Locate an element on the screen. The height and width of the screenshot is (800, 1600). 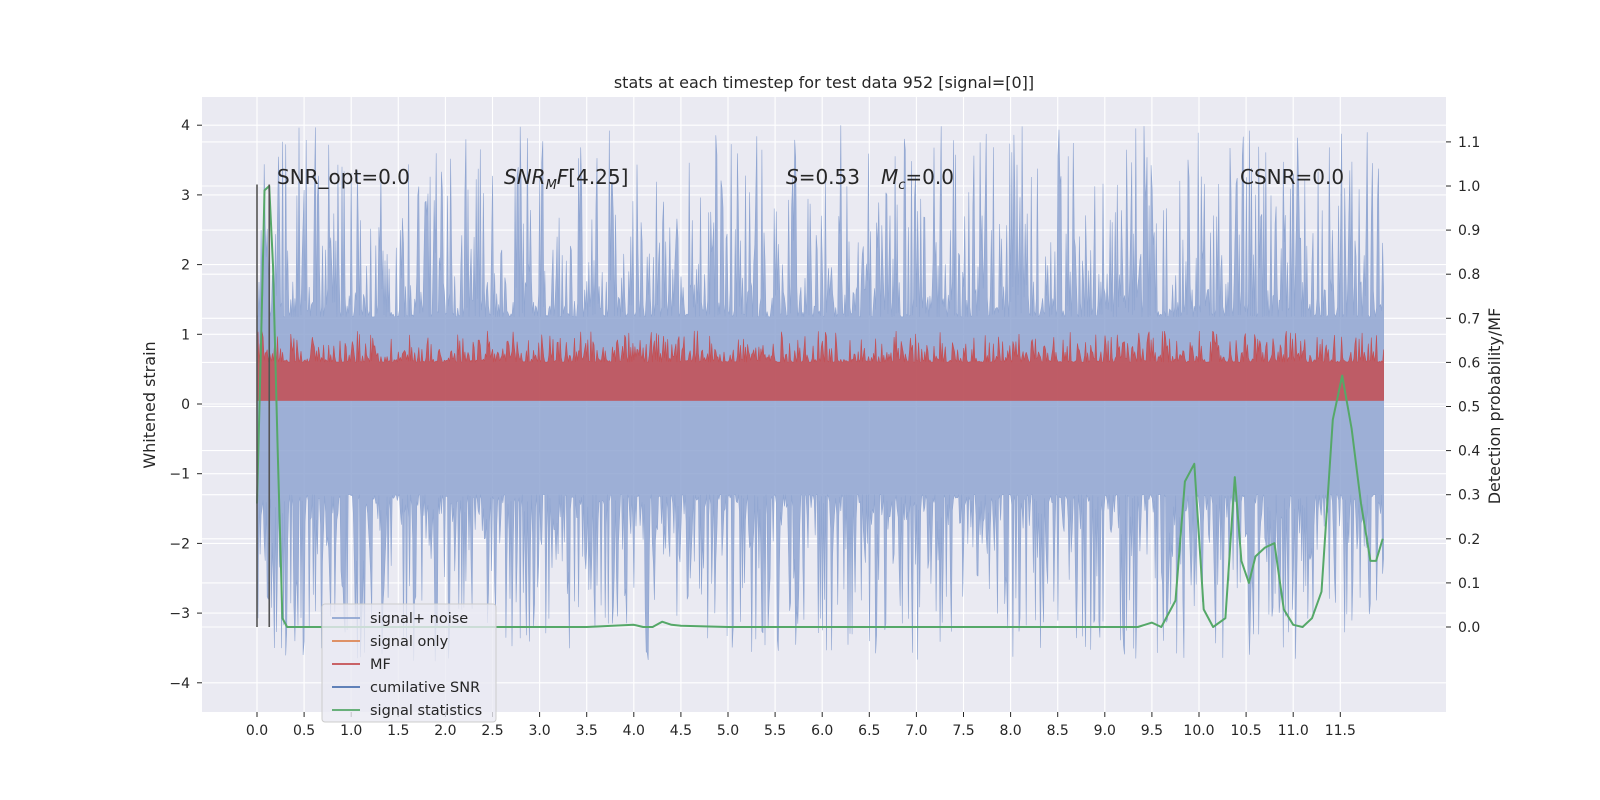
x-tick-label: 9.5 is located at coordinates (1152, 731).